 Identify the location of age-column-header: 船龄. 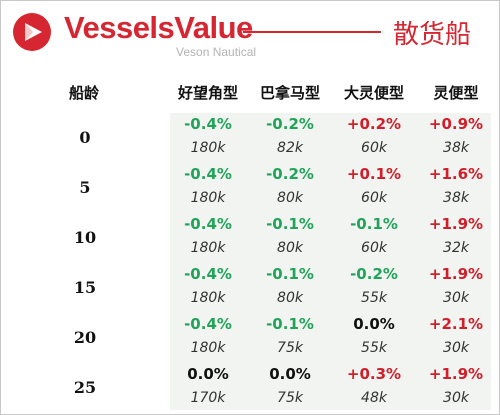
(83, 93).